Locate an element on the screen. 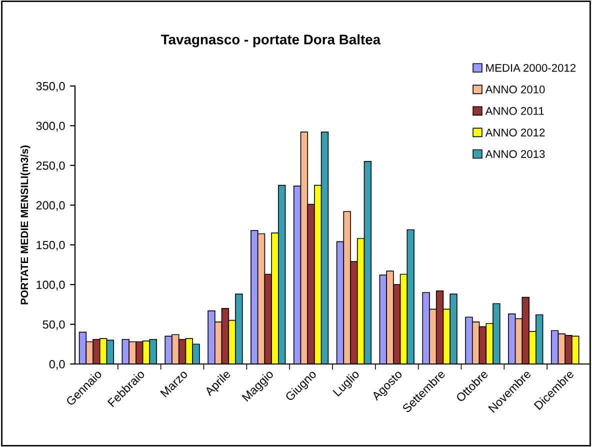  y-tick-label: 150,0 is located at coordinates (50, 245).